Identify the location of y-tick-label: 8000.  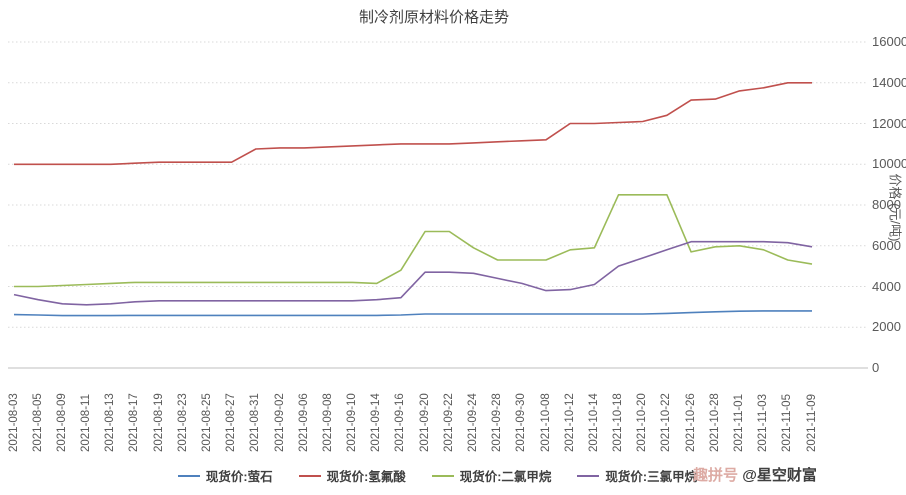
(886, 204).